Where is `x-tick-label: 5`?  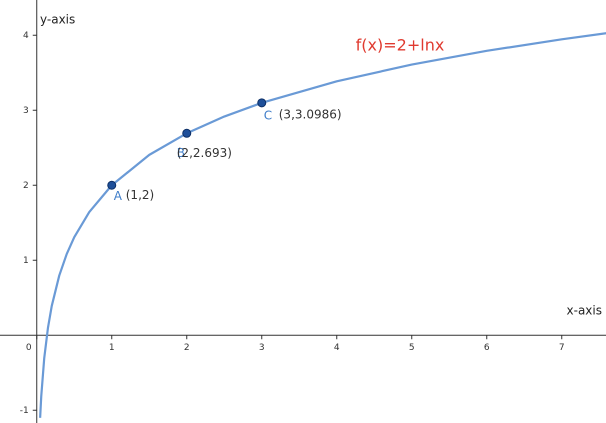 x-tick-label: 5 is located at coordinates (412, 348).